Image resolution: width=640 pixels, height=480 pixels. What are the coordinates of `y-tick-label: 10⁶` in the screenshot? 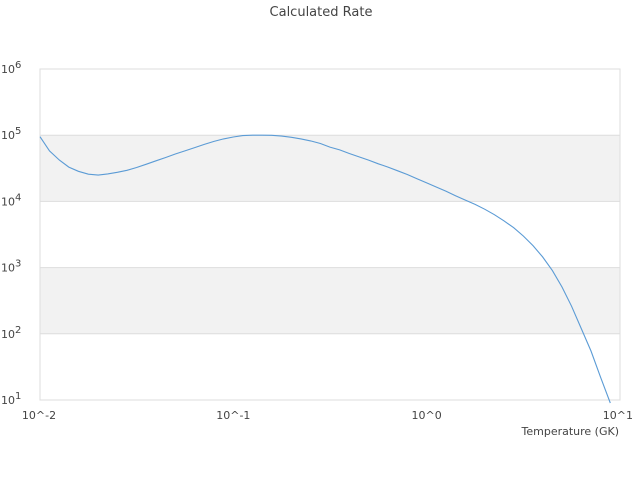 It's located at (11, 68).